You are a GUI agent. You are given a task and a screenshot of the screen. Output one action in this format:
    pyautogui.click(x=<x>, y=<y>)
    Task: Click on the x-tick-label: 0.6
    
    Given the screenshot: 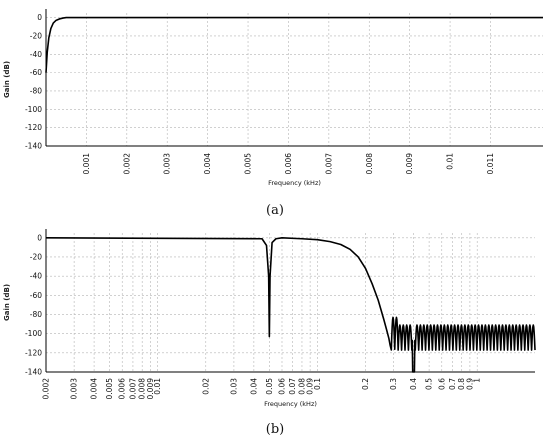 What is the action you would take?
    pyautogui.click(x=441, y=384)
    